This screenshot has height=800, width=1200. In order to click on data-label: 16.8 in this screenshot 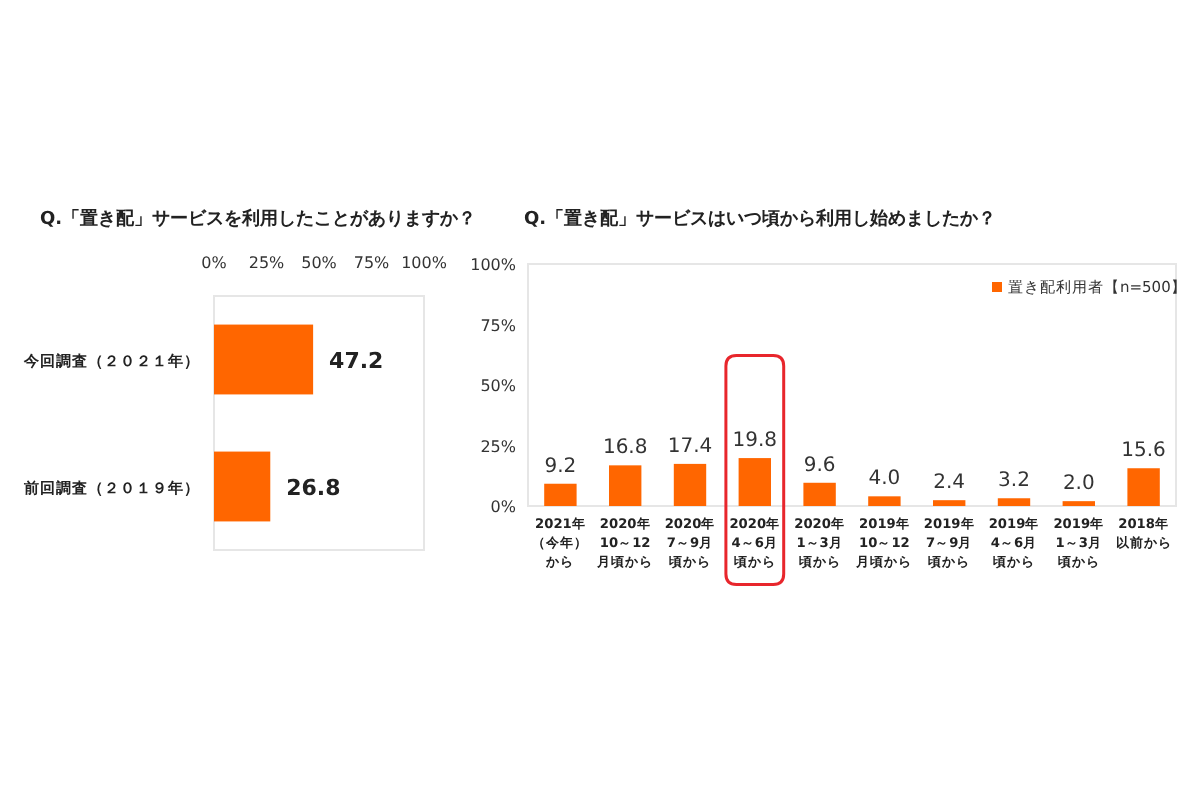, I will do `click(625, 448)`.